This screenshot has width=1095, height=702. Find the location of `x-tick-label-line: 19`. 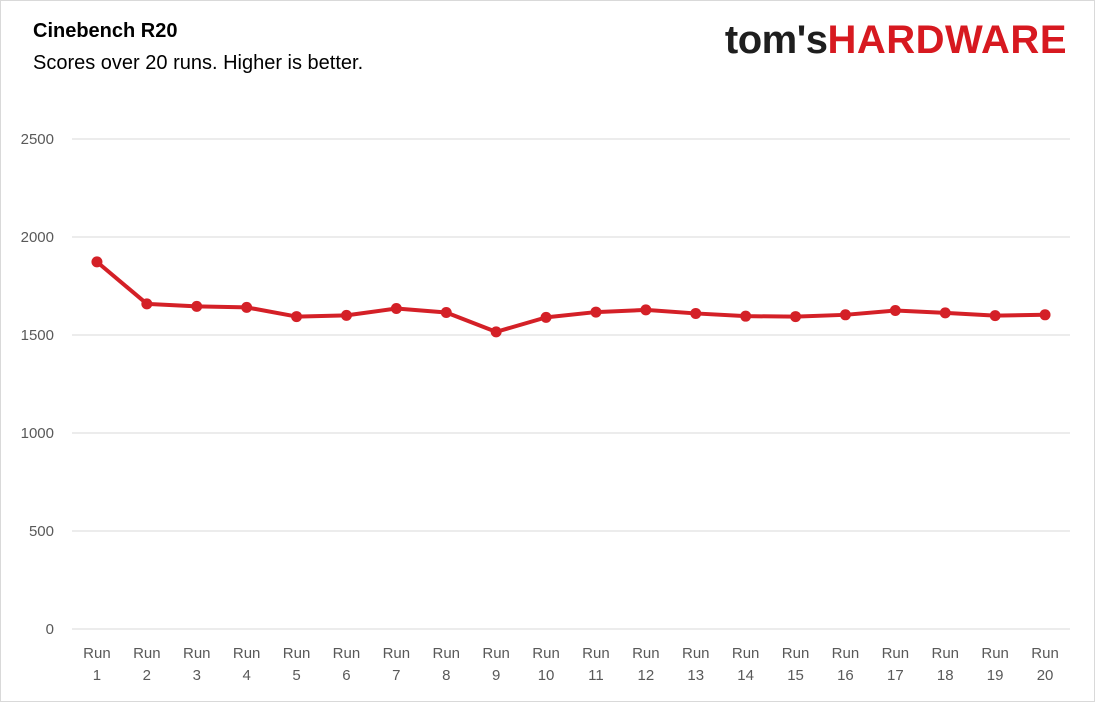

x-tick-label-line: 19 is located at coordinates (995, 675).